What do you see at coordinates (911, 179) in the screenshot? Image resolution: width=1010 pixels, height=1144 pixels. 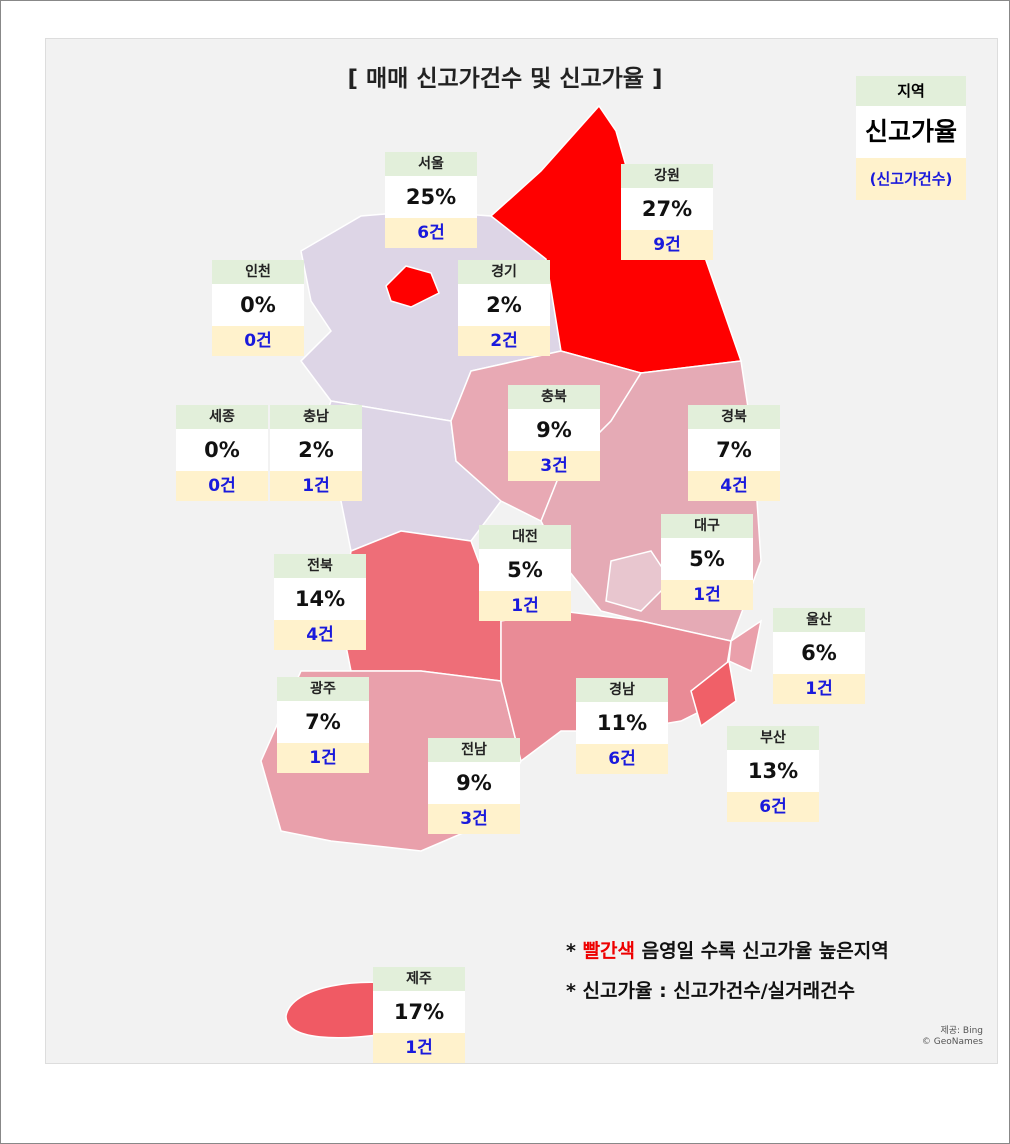 I see `legend-count: (신고가건수)` at bounding box center [911, 179].